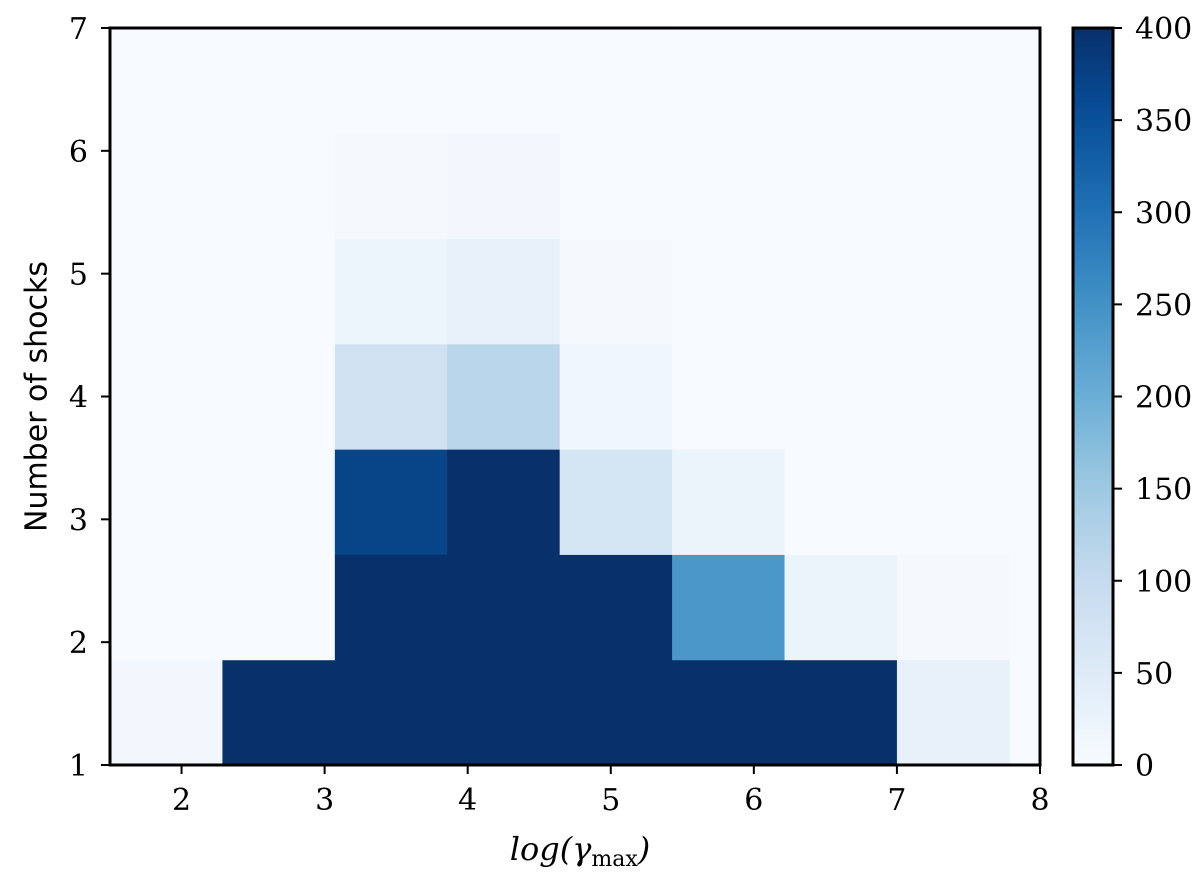  Describe the element at coordinates (78, 520) in the screenshot. I see `y-tick-label: 3` at that location.